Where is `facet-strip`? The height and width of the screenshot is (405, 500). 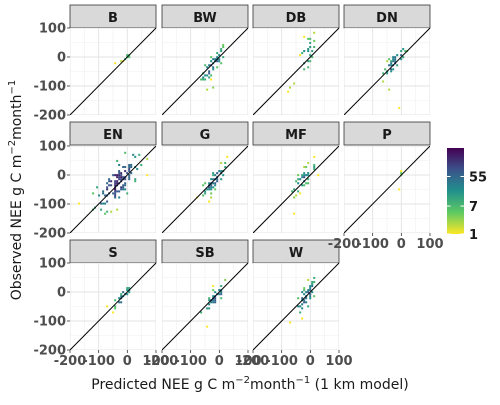 facet-strip is located at coordinates (113, 133).